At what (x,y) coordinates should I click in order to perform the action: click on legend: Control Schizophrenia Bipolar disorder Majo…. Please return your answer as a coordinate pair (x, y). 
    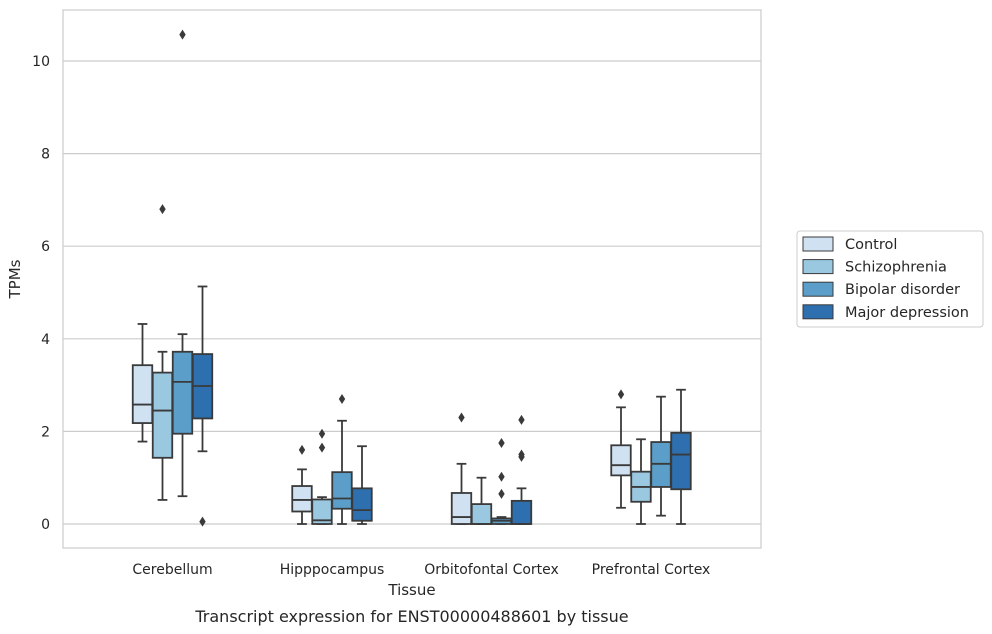
    Looking at the image, I should click on (890, 279).